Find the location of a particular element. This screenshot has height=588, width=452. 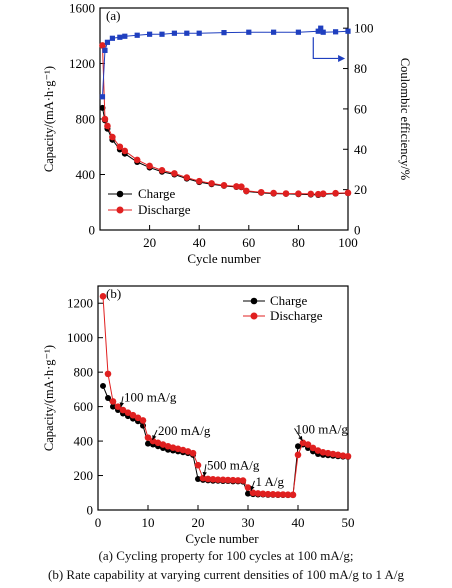

x-tick-label: 20 is located at coordinates (149, 242).